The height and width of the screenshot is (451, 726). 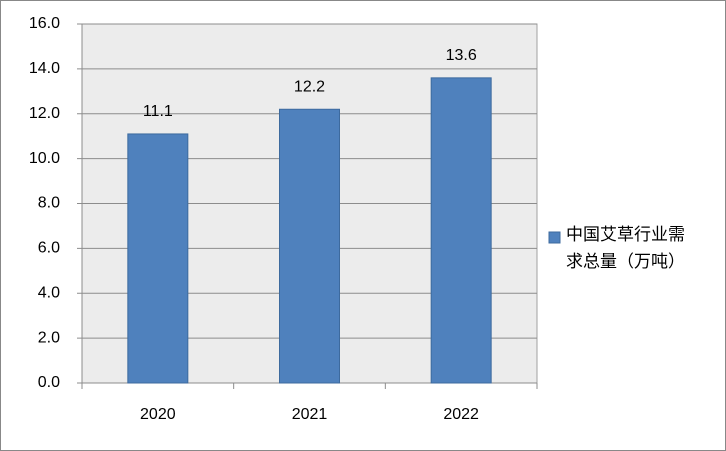 What do you see at coordinates (49, 382) in the screenshot?
I see `y-tick-label: 0.0` at bounding box center [49, 382].